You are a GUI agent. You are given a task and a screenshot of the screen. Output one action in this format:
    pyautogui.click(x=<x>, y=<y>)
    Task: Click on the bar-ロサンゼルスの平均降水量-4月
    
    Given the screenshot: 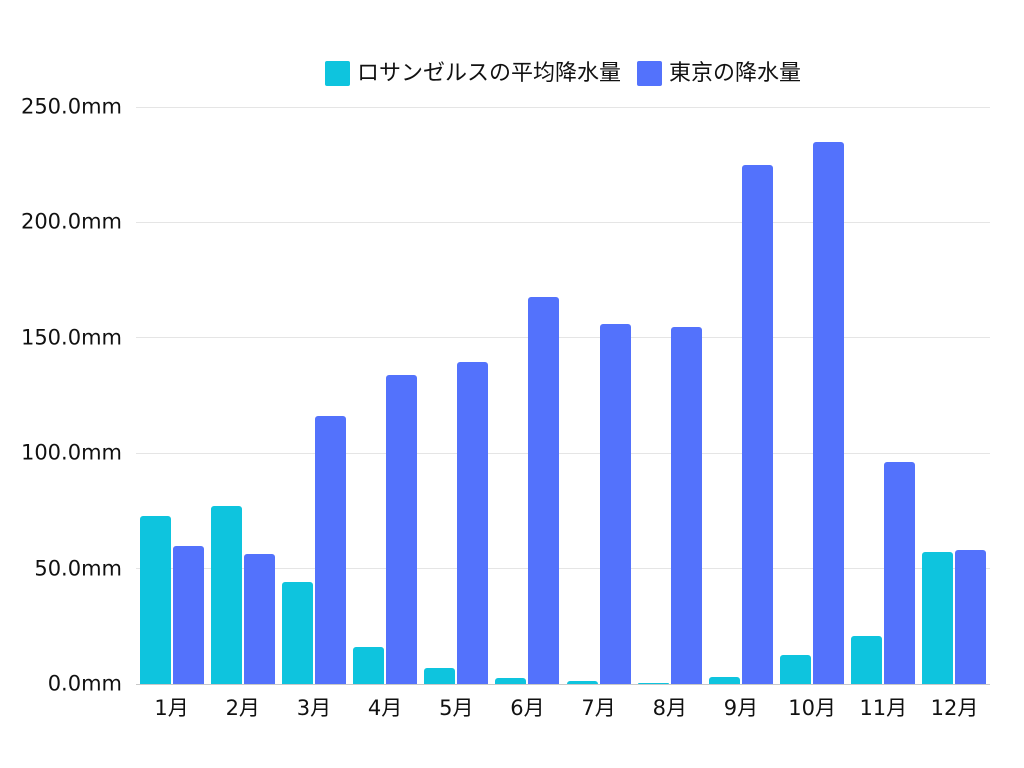 What is the action you would take?
    pyautogui.click(x=369, y=665)
    